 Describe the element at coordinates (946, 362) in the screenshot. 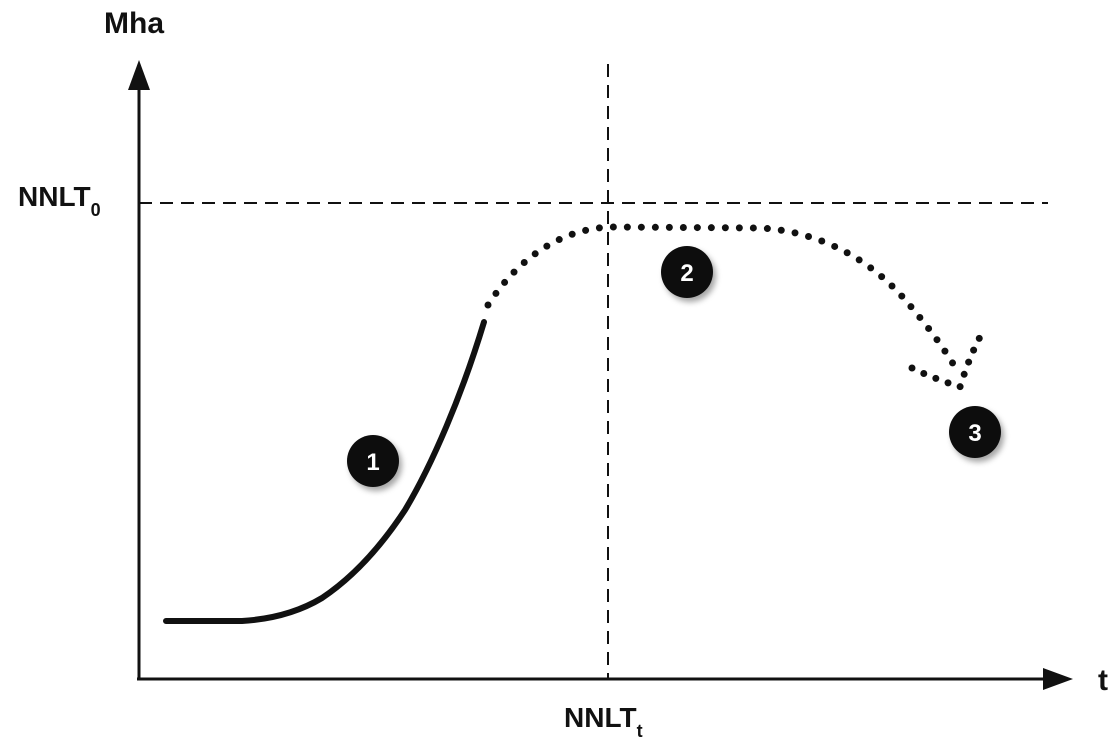

I see `phase-3-curve` at that location.